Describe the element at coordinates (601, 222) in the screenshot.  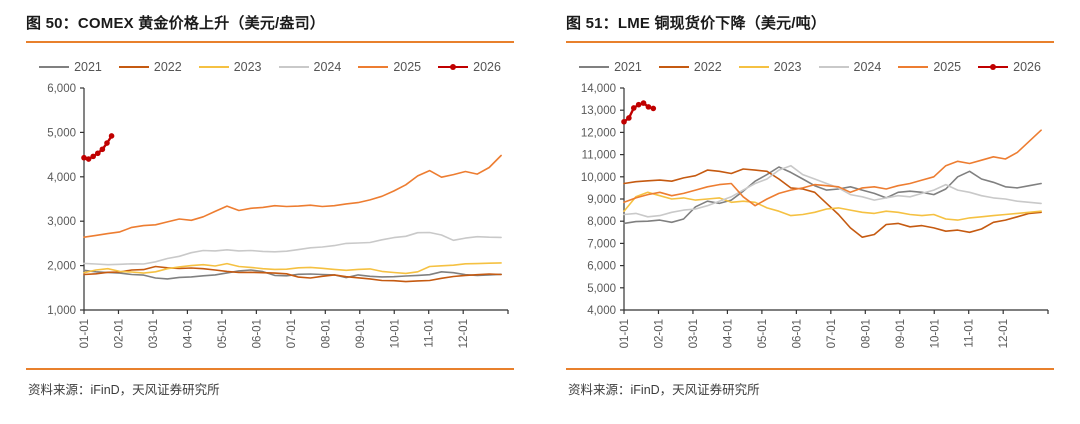
I see `y-tick-label: 8,000` at that location.